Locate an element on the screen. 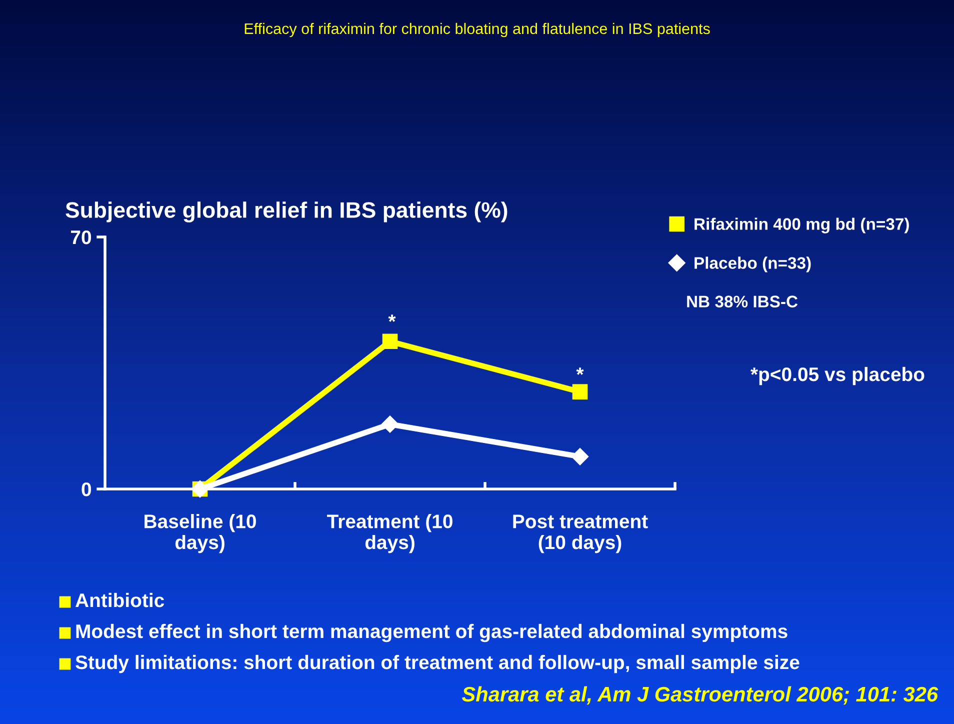  y-tick-label: 0 is located at coordinates (87, 489).